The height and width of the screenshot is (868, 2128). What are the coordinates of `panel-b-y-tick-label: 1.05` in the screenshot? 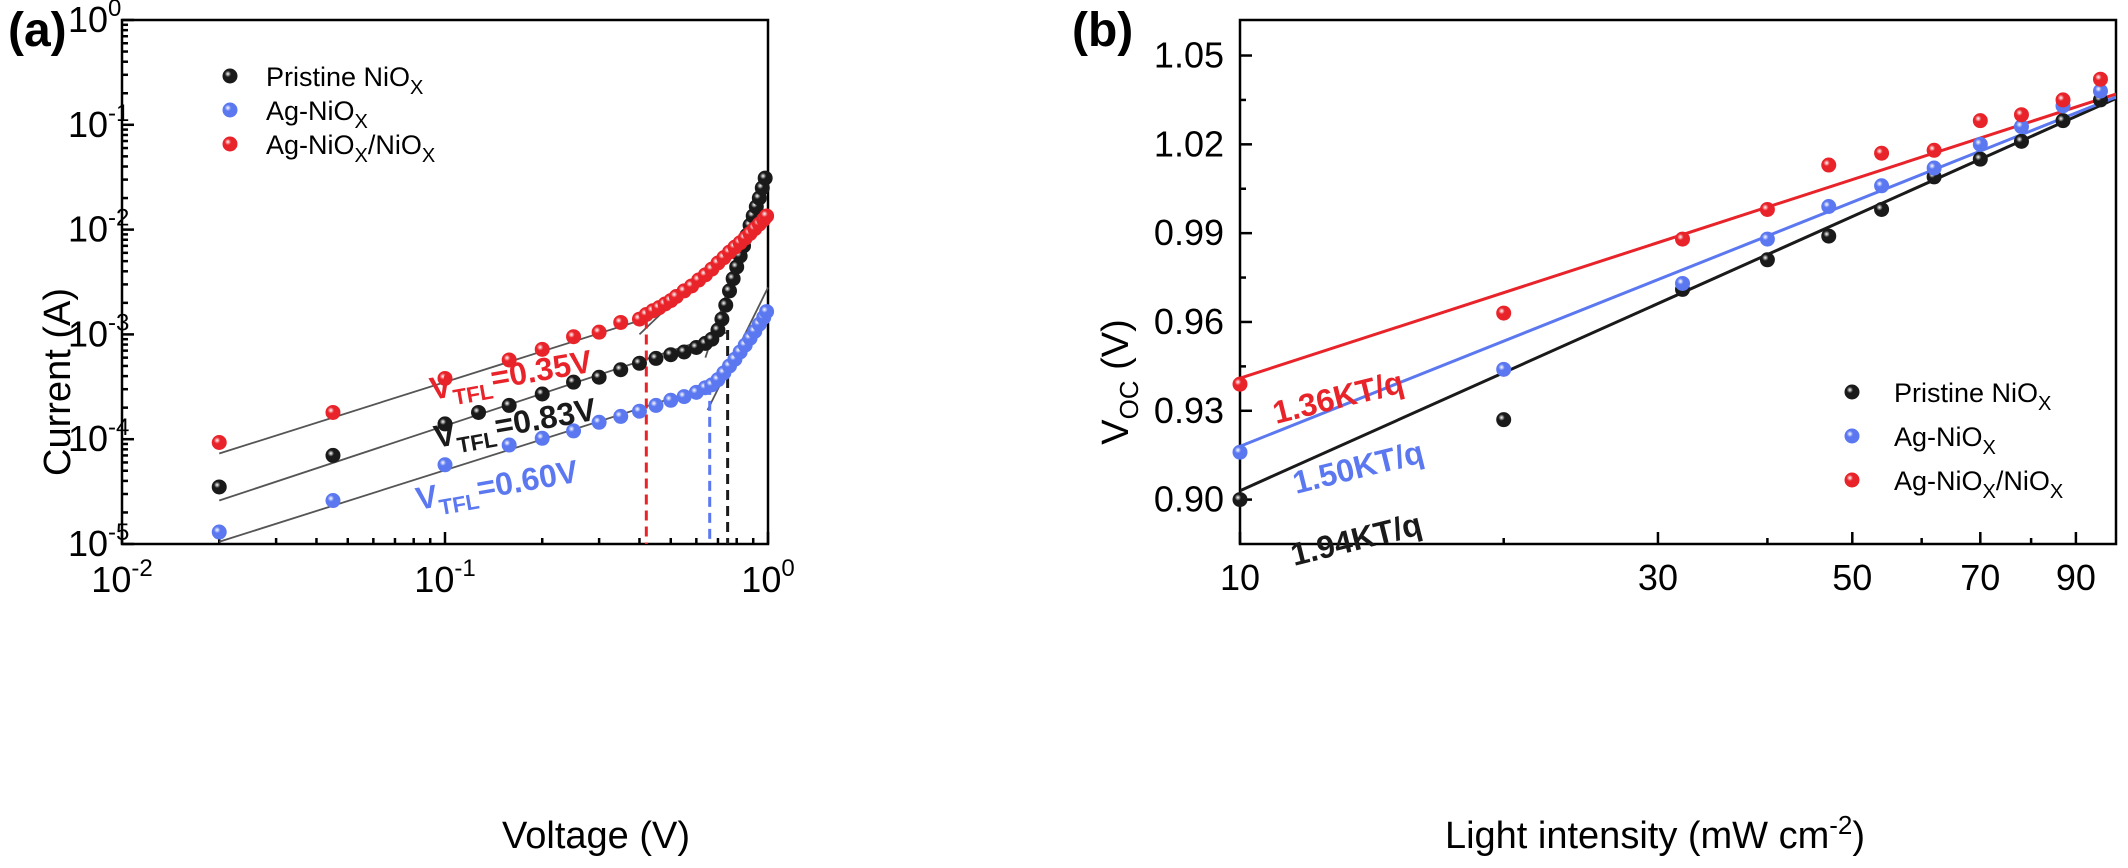 It's located at (1189, 55).